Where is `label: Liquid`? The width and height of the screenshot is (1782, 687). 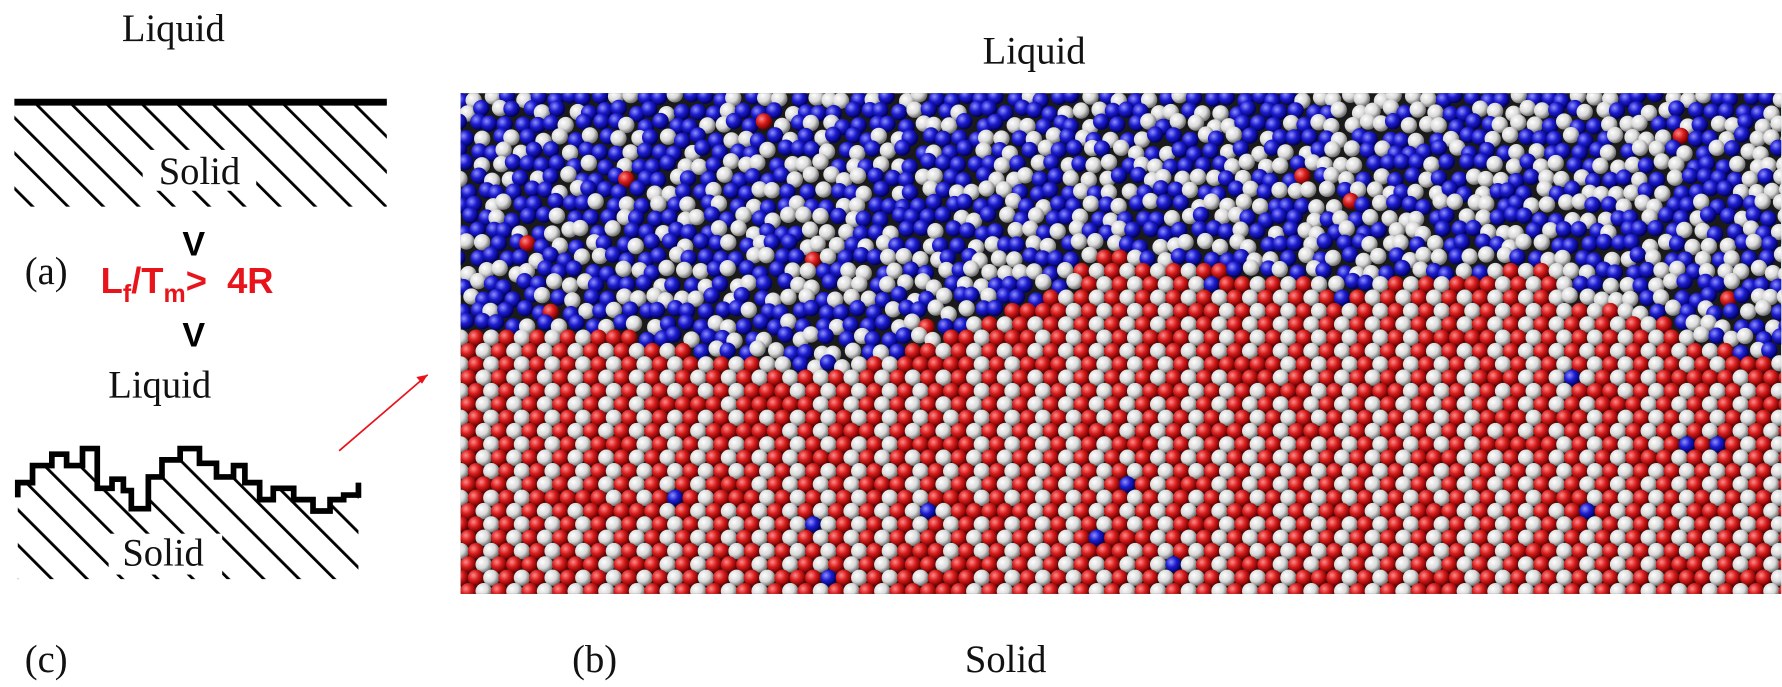
label: Liquid is located at coordinates (173, 29).